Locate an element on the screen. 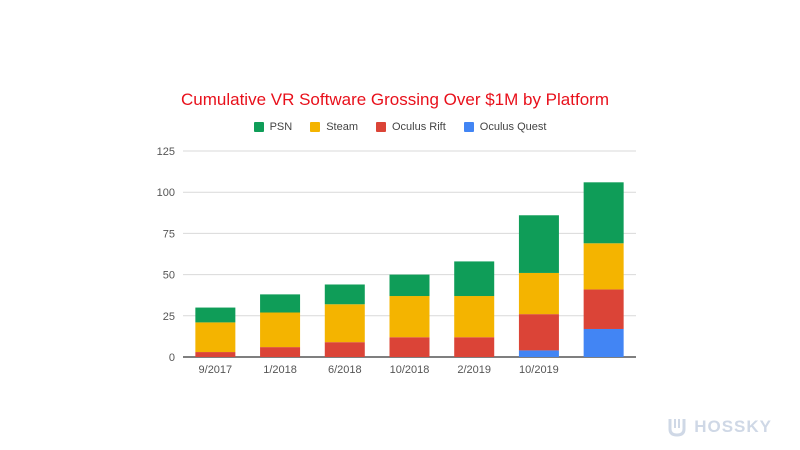 Image resolution: width=800 pixels, height=450 pixels. x-tick-label-2: 6/2018 is located at coordinates (345, 370).